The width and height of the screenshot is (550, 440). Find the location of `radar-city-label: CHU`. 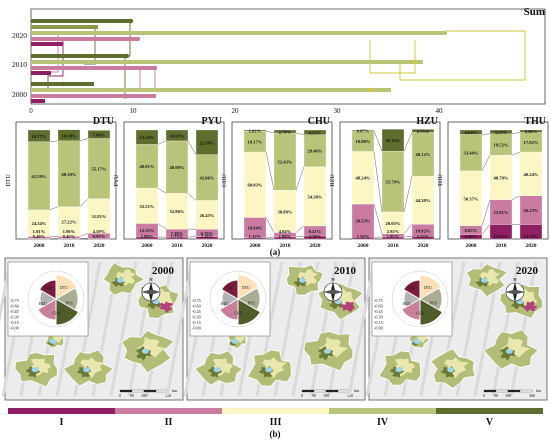

radar-city-label: CHU is located at coordinates (420, 313).